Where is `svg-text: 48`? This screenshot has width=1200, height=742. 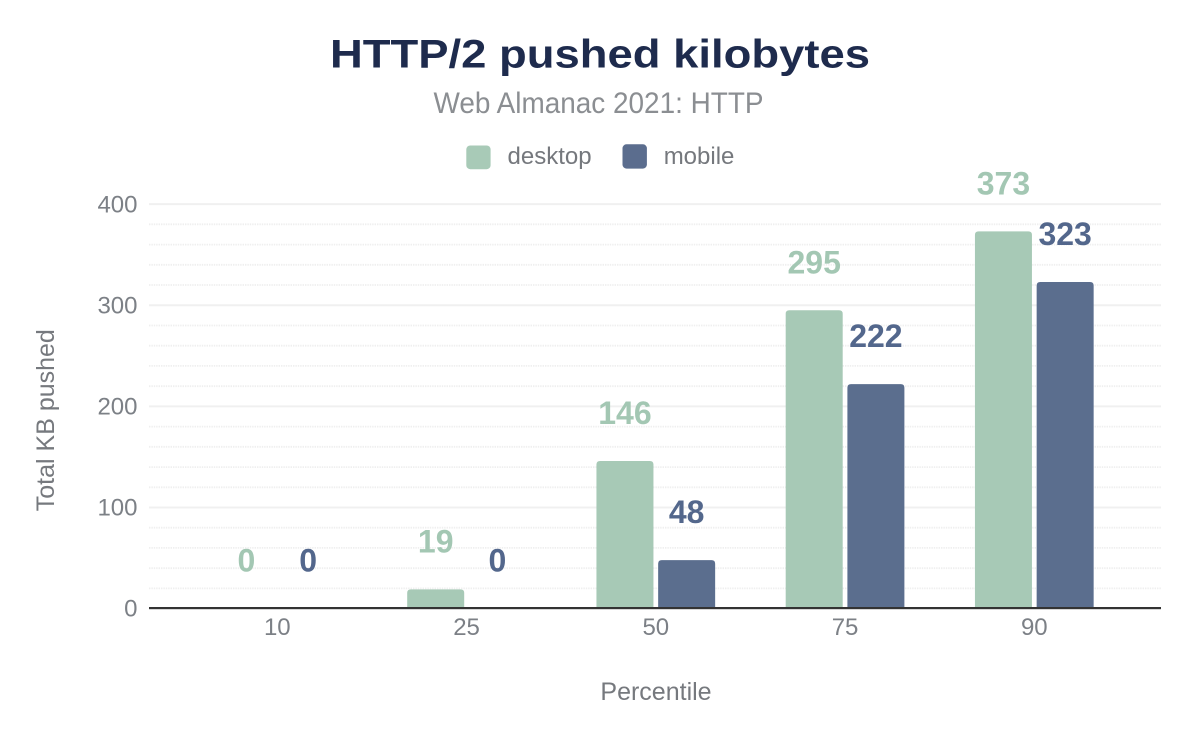 svg-text: 48 is located at coordinates (687, 512).